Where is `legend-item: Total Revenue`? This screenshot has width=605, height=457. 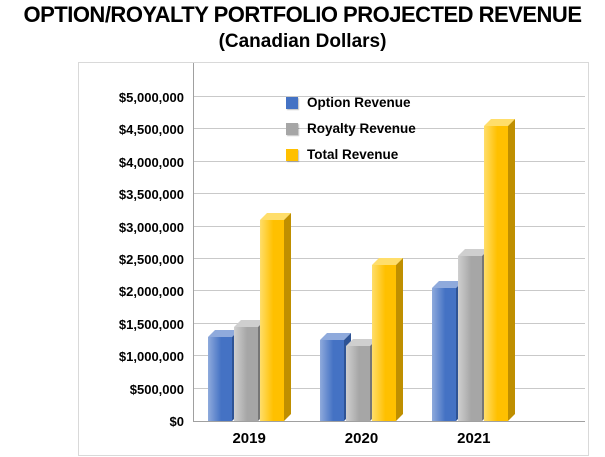
legend-item: Total Revenue is located at coordinates (351, 154).